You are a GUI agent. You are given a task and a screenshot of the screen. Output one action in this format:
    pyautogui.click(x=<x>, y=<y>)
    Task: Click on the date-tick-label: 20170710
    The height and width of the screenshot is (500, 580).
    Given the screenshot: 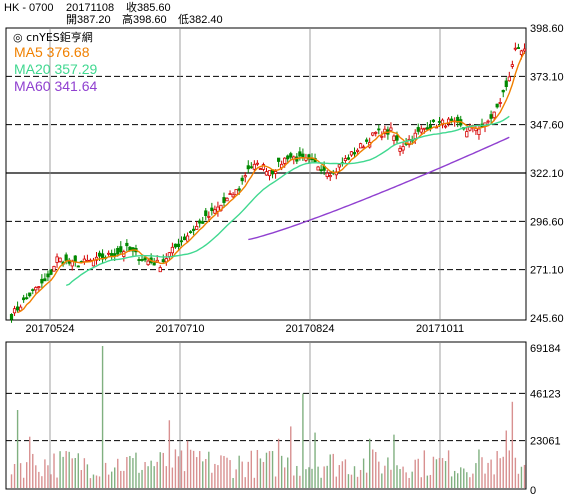 What is the action you would take?
    pyautogui.click(x=180, y=329)
    